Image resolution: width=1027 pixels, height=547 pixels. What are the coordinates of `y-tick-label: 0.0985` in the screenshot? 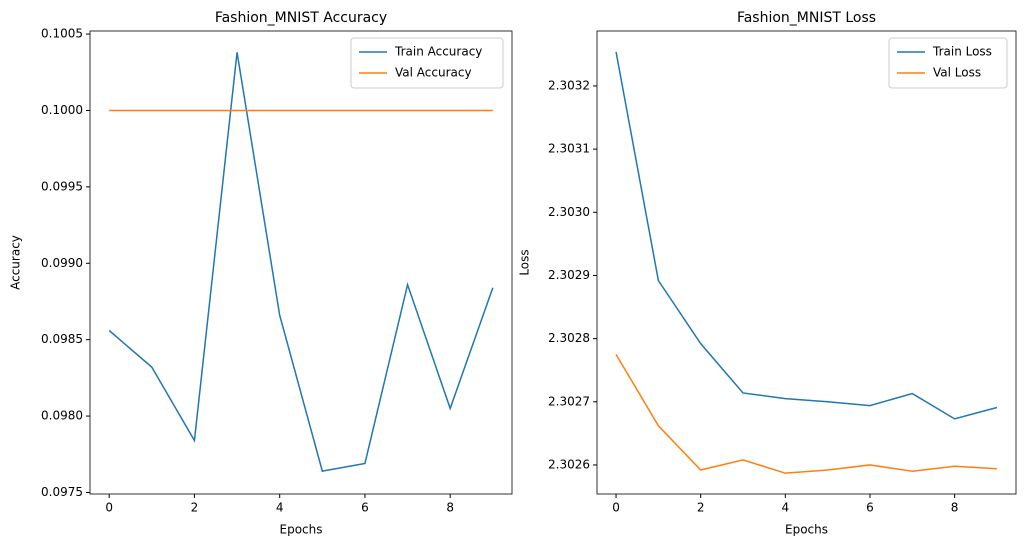 It's located at (62, 339).